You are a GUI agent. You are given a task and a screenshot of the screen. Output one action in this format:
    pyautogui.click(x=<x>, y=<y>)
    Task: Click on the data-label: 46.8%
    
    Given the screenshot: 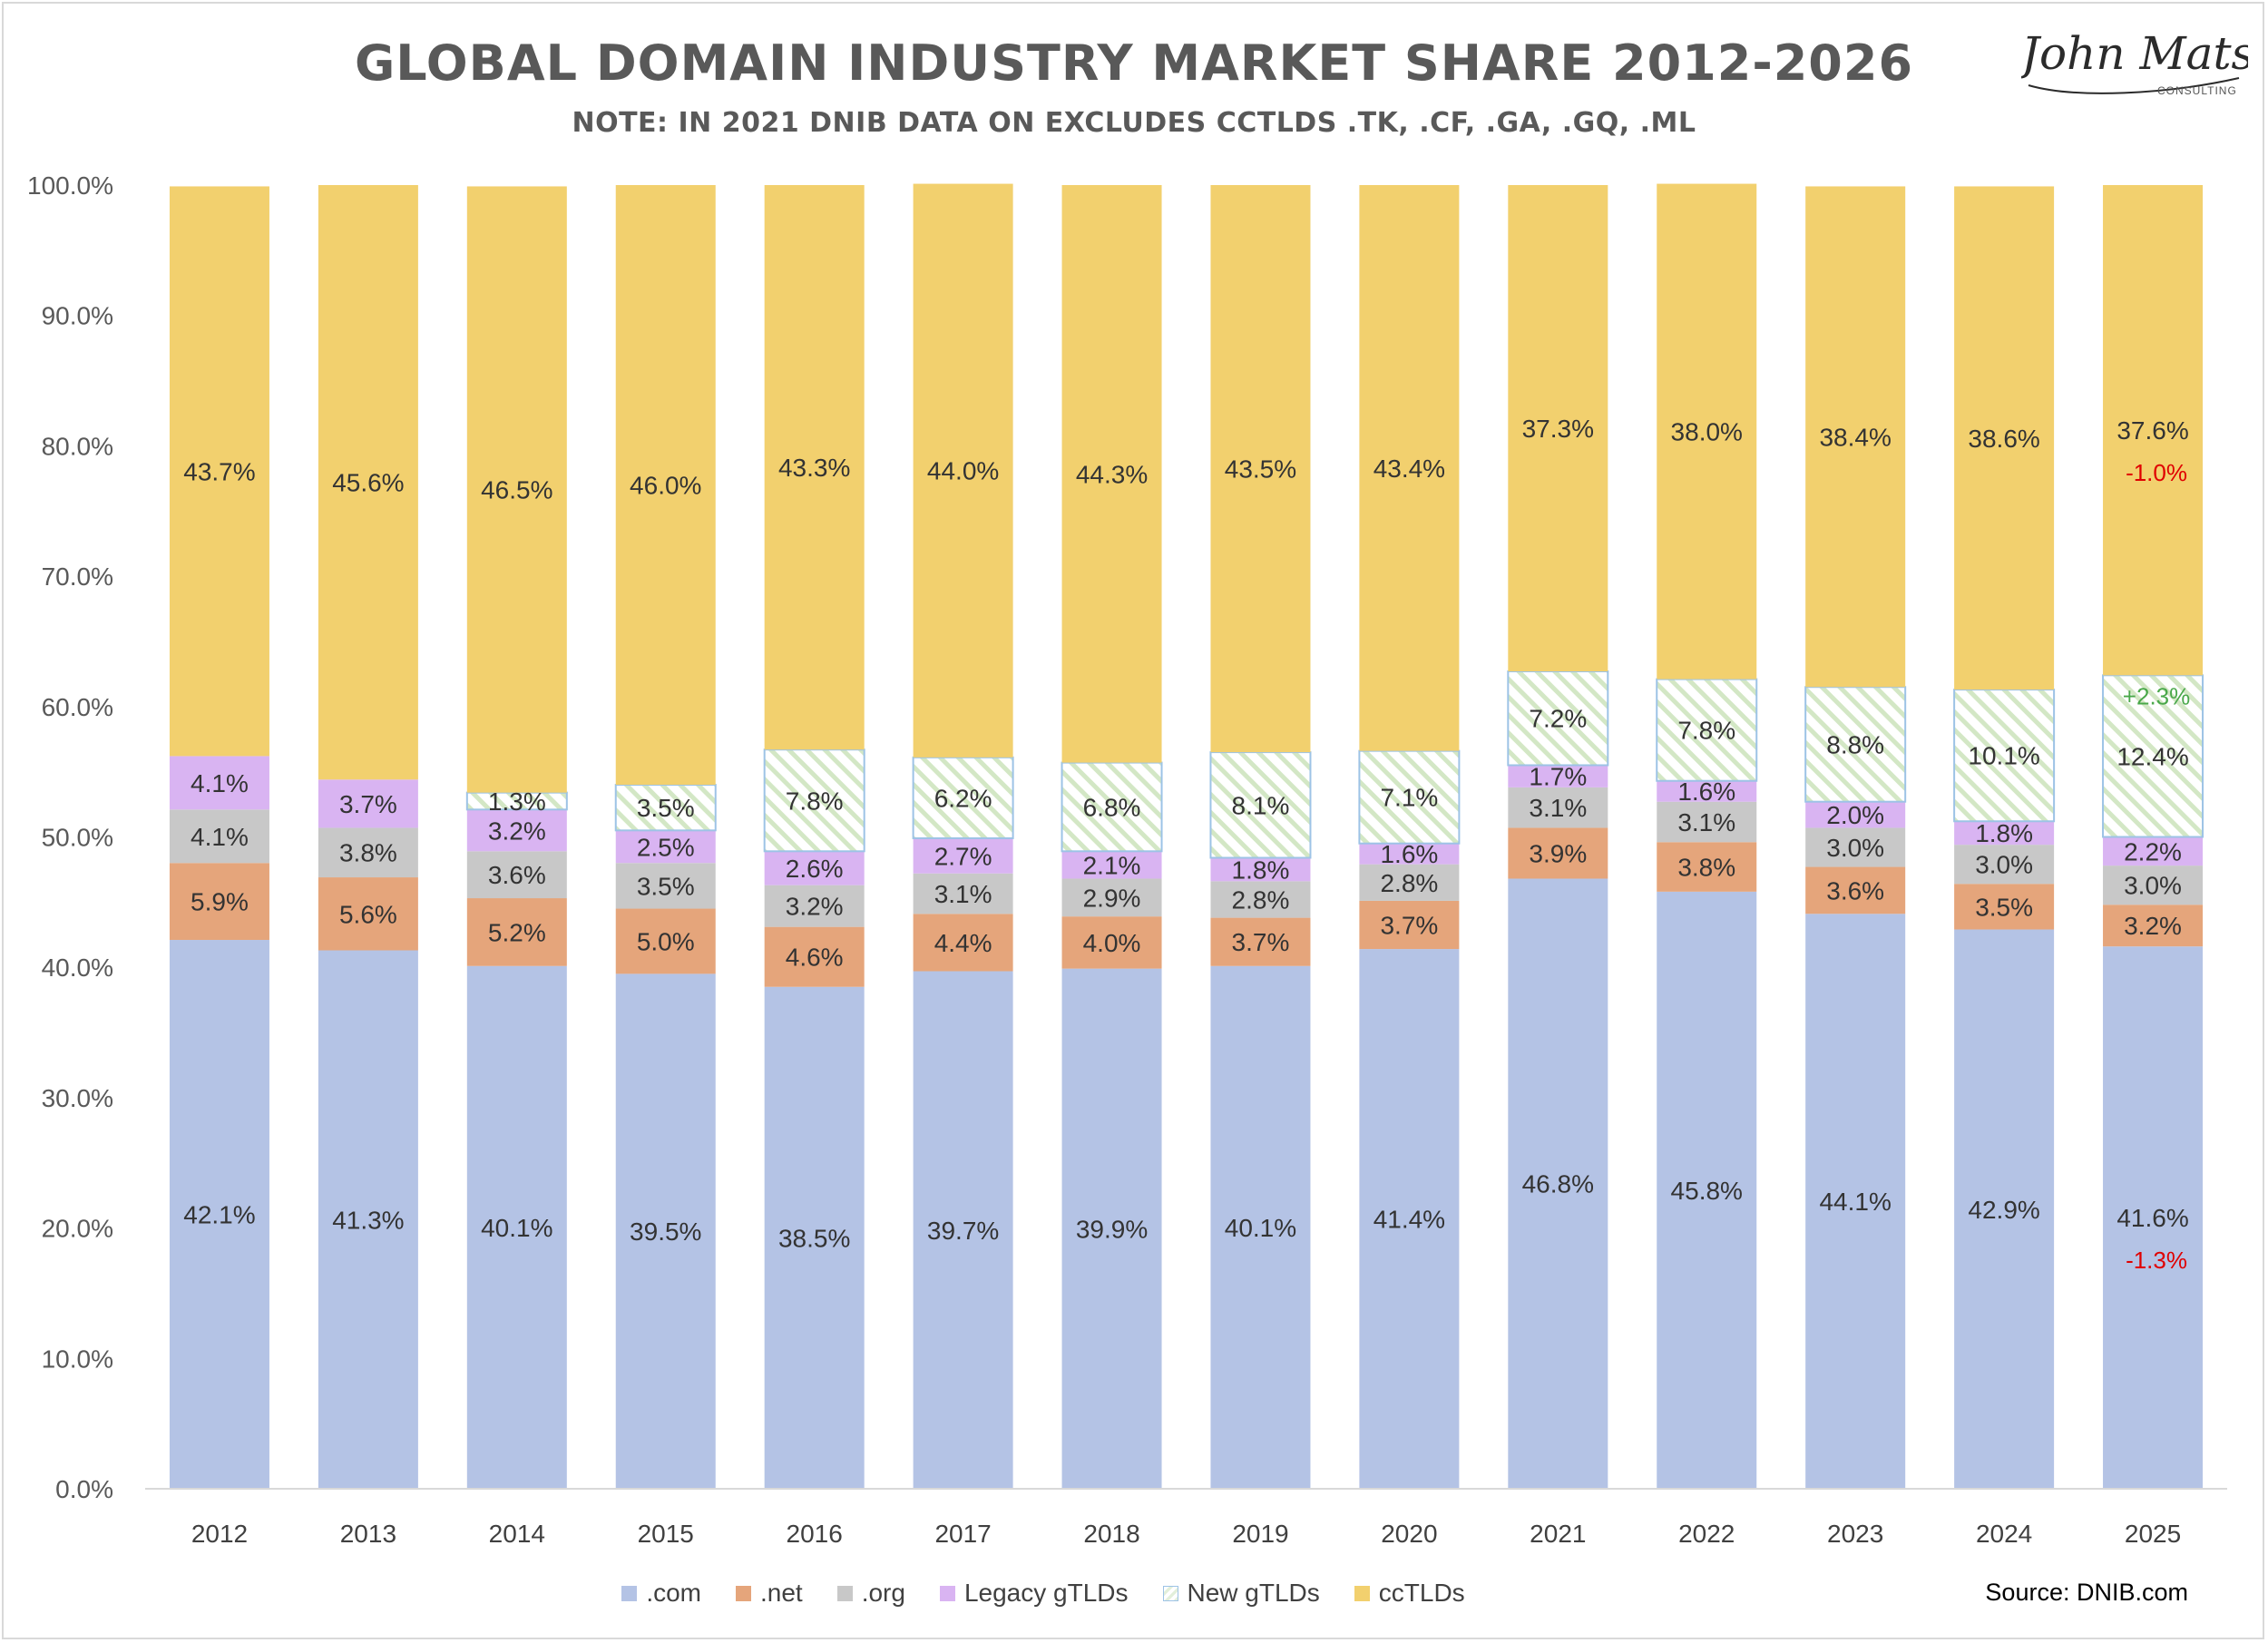 What is the action you would take?
    pyautogui.click(x=1558, y=1184)
    